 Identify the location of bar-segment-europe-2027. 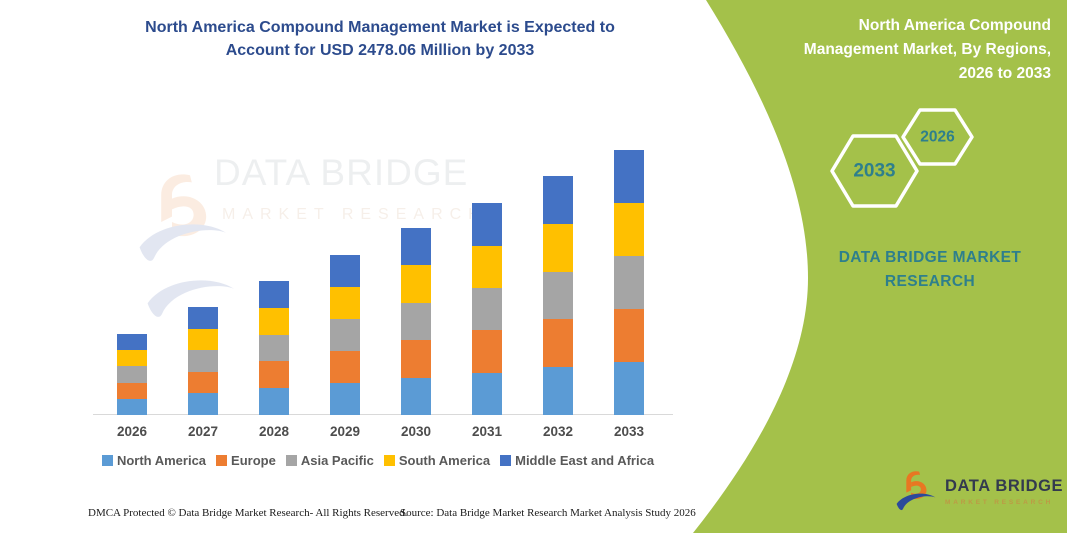
(203, 382).